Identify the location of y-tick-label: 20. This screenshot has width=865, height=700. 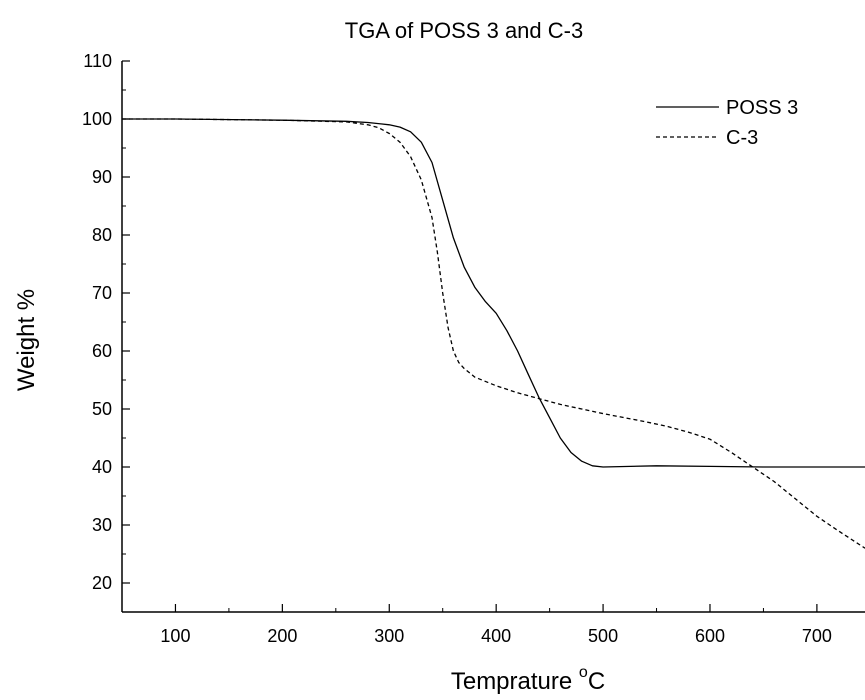
(102, 583).